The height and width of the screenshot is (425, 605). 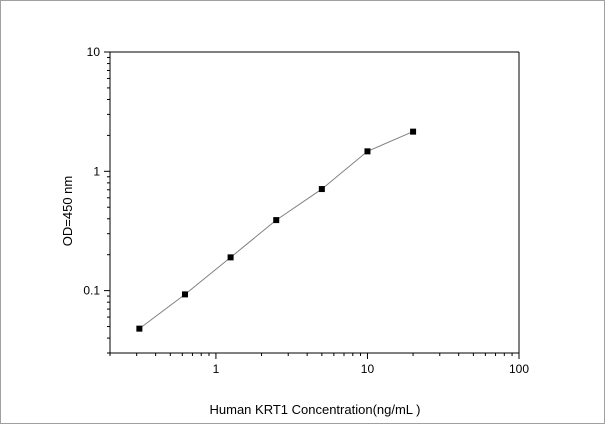 What do you see at coordinates (216, 369) in the screenshot?
I see `x-tick-label: 1` at bounding box center [216, 369].